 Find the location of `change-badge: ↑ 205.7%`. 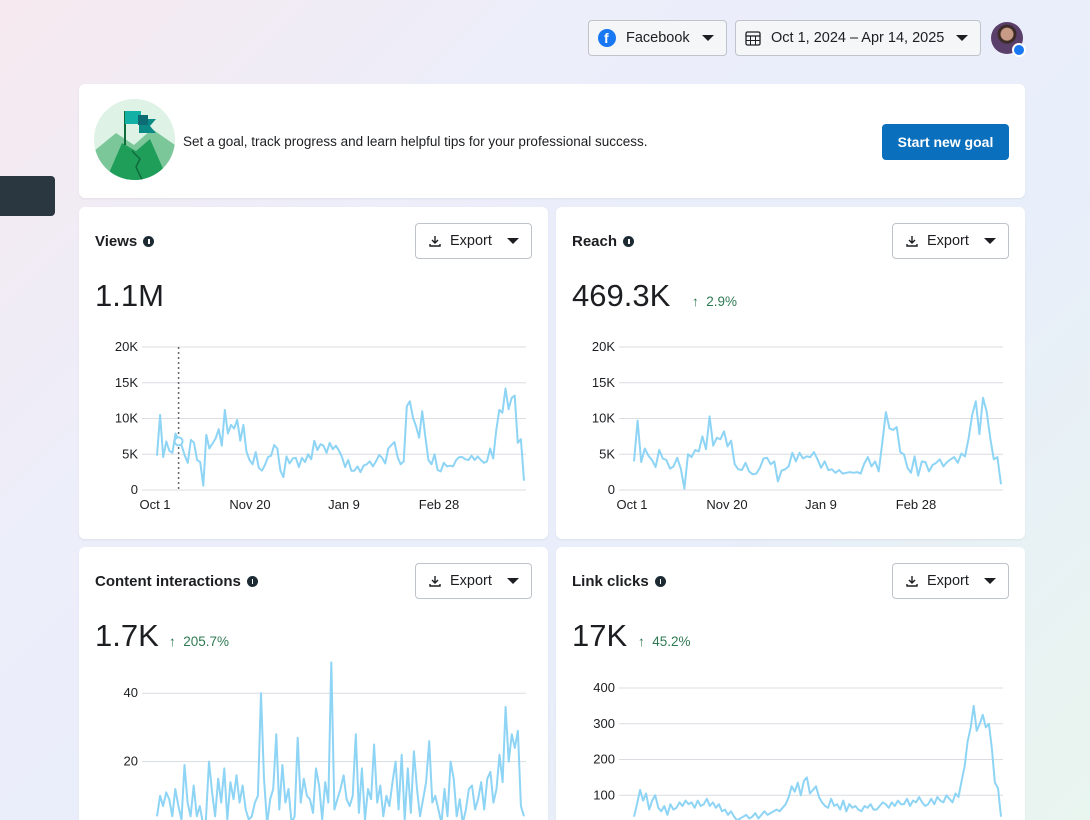

change-badge: ↑ 205.7% is located at coordinates (199, 641).